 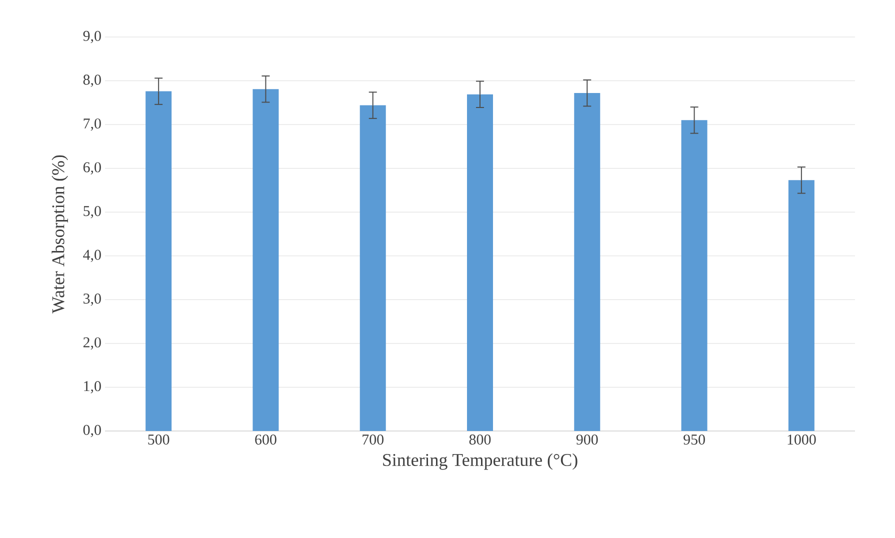 What do you see at coordinates (480, 461) in the screenshot?
I see `x-axis-title: Sintering Temperature (°C)` at bounding box center [480, 461].